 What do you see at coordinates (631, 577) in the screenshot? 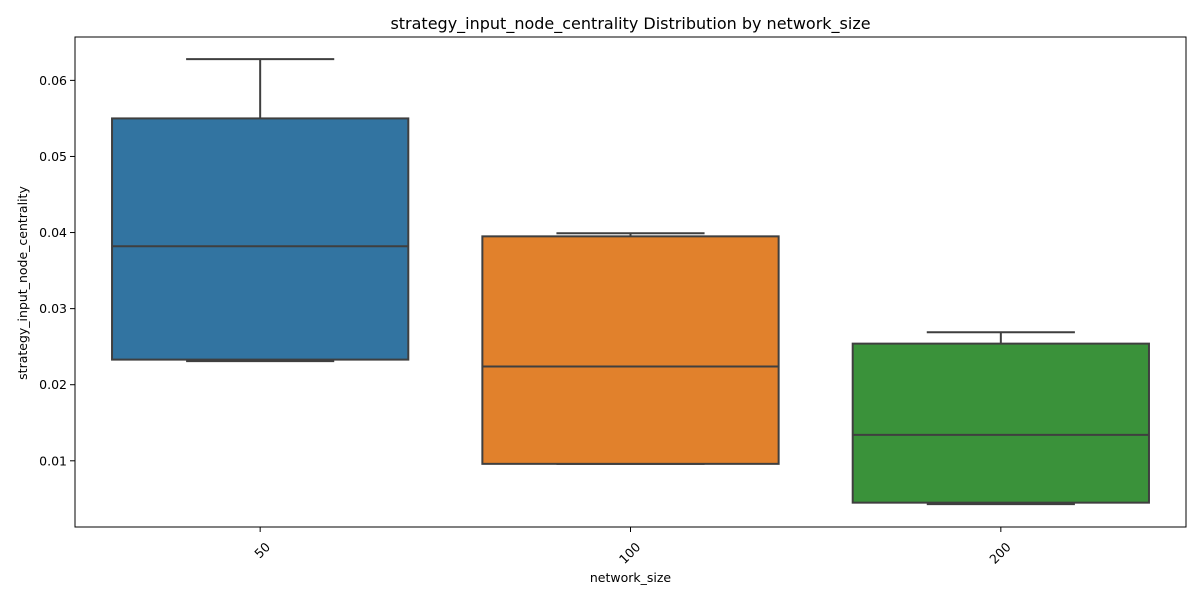
I see `x-axis-label: network_size` at bounding box center [631, 577].